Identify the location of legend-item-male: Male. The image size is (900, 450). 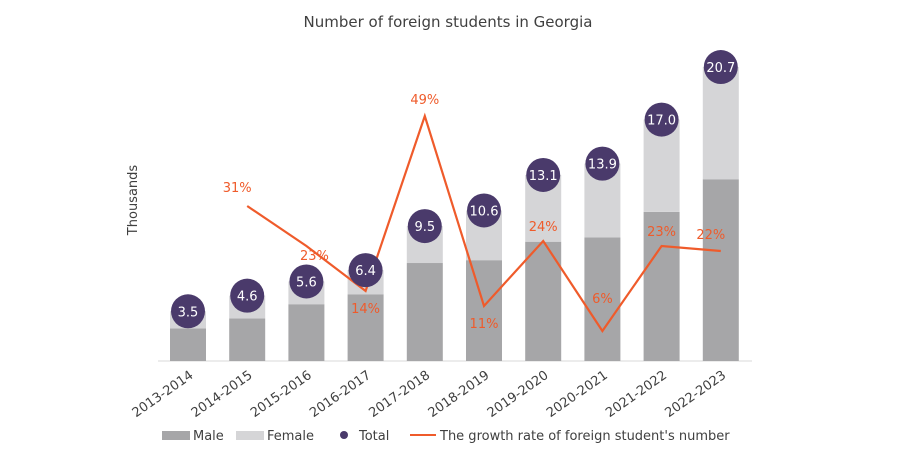
(193, 436).